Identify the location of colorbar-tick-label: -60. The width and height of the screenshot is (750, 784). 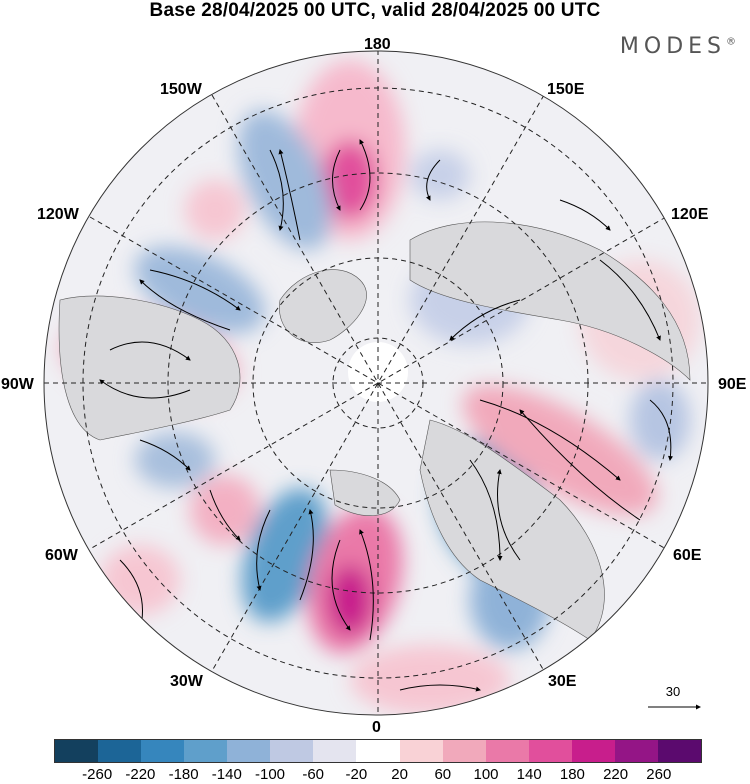
(313, 774).